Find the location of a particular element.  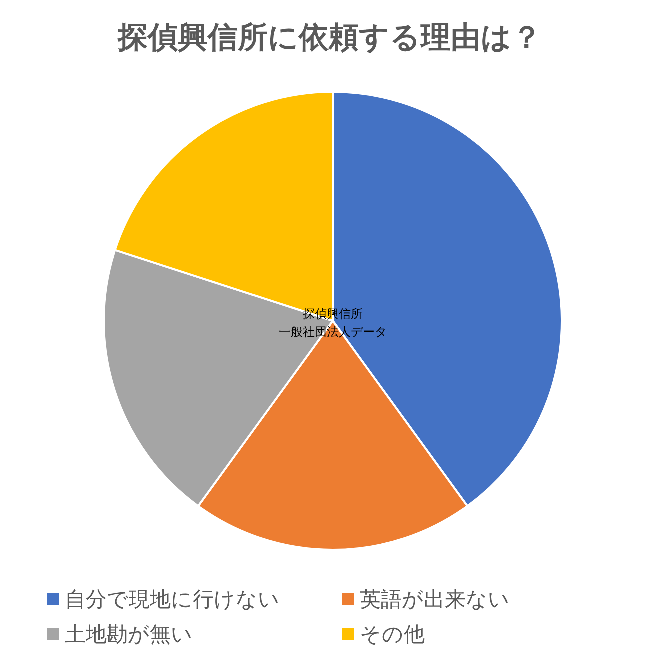

legend-label: 英語が出来ない is located at coordinates (435, 600).